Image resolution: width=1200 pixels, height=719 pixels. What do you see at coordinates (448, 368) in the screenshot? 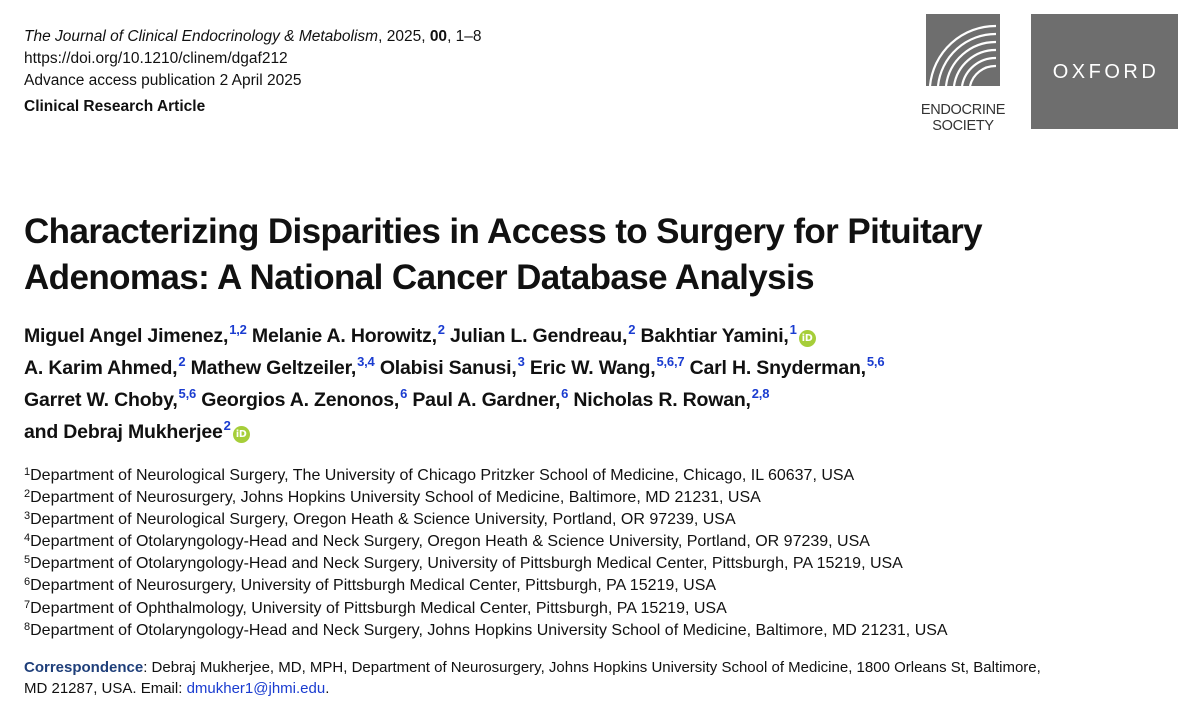
I see `author-name: Olabisi Sanusi,` at bounding box center [448, 368].